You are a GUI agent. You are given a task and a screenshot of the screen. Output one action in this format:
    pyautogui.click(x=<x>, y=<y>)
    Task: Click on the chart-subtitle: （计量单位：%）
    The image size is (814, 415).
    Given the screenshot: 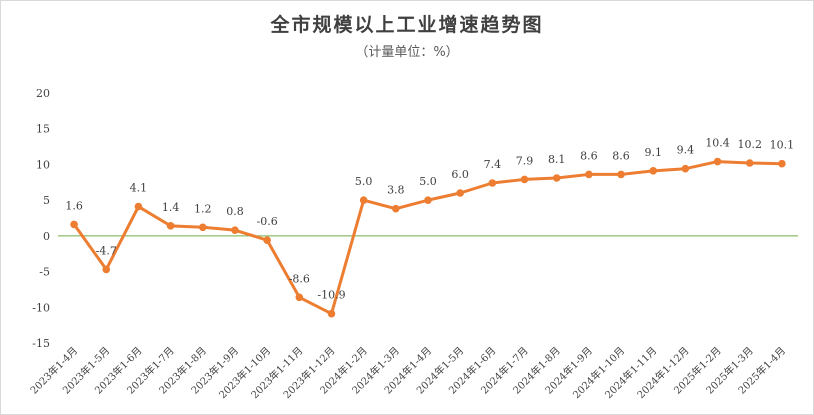 What is the action you would take?
    pyautogui.click(x=406, y=52)
    